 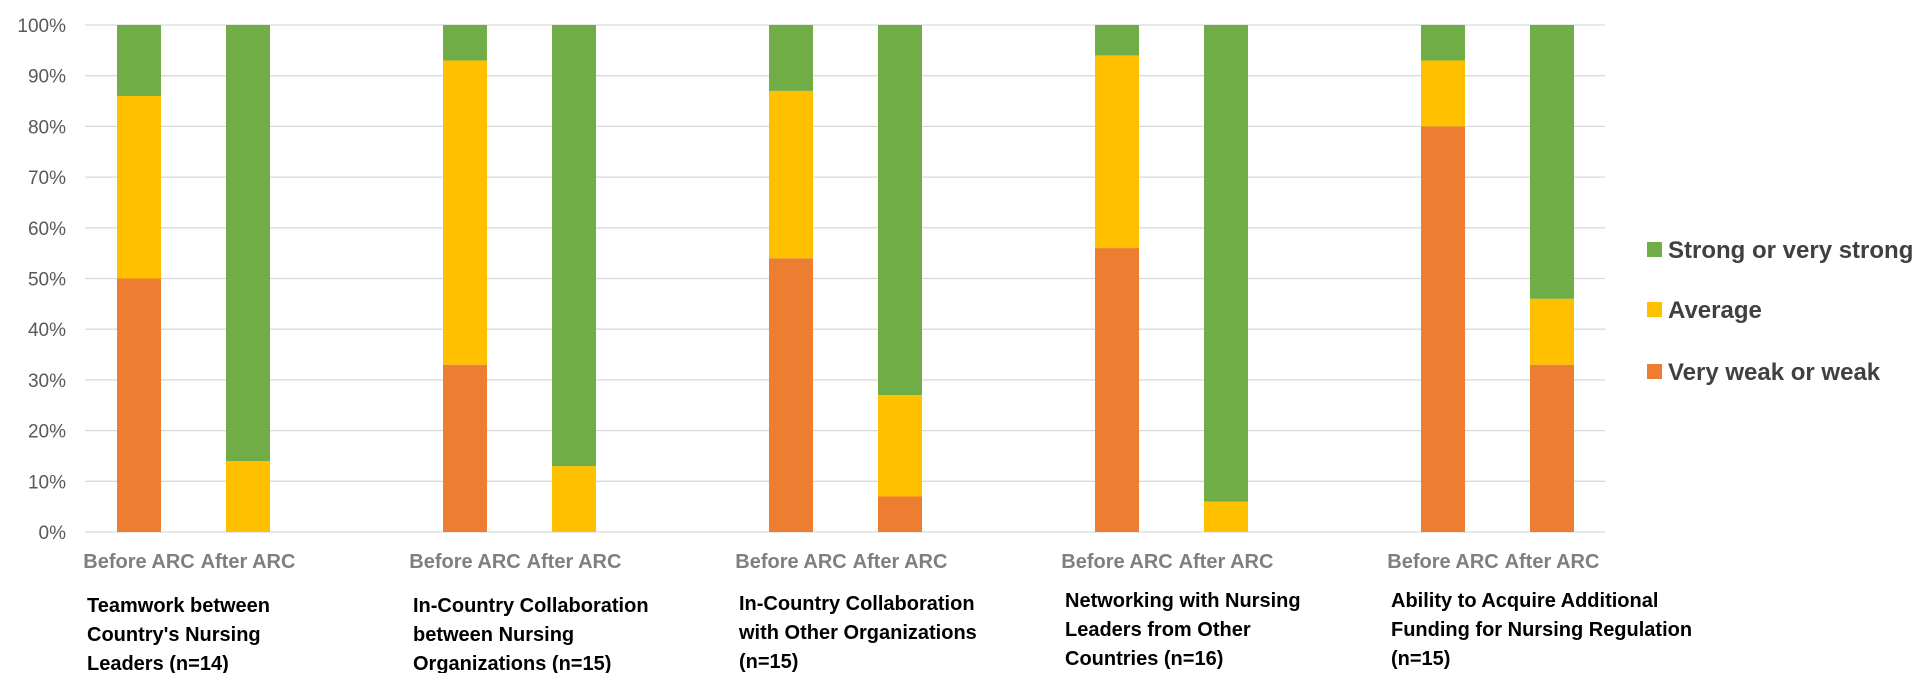 I want to click on group-title-line: Organizations (n=15), so click(x=512, y=663).